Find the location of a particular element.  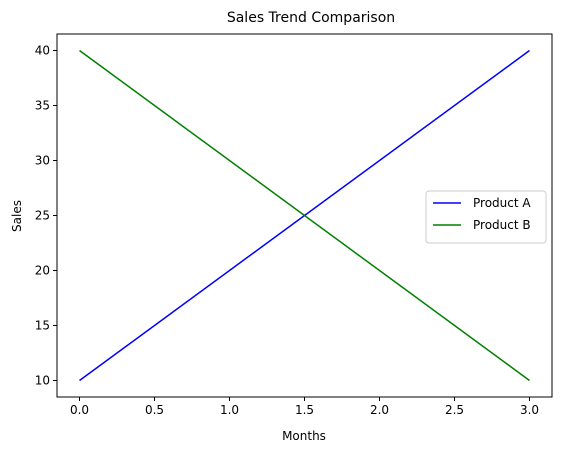

y-axis-label: Sales is located at coordinates (17, 216).